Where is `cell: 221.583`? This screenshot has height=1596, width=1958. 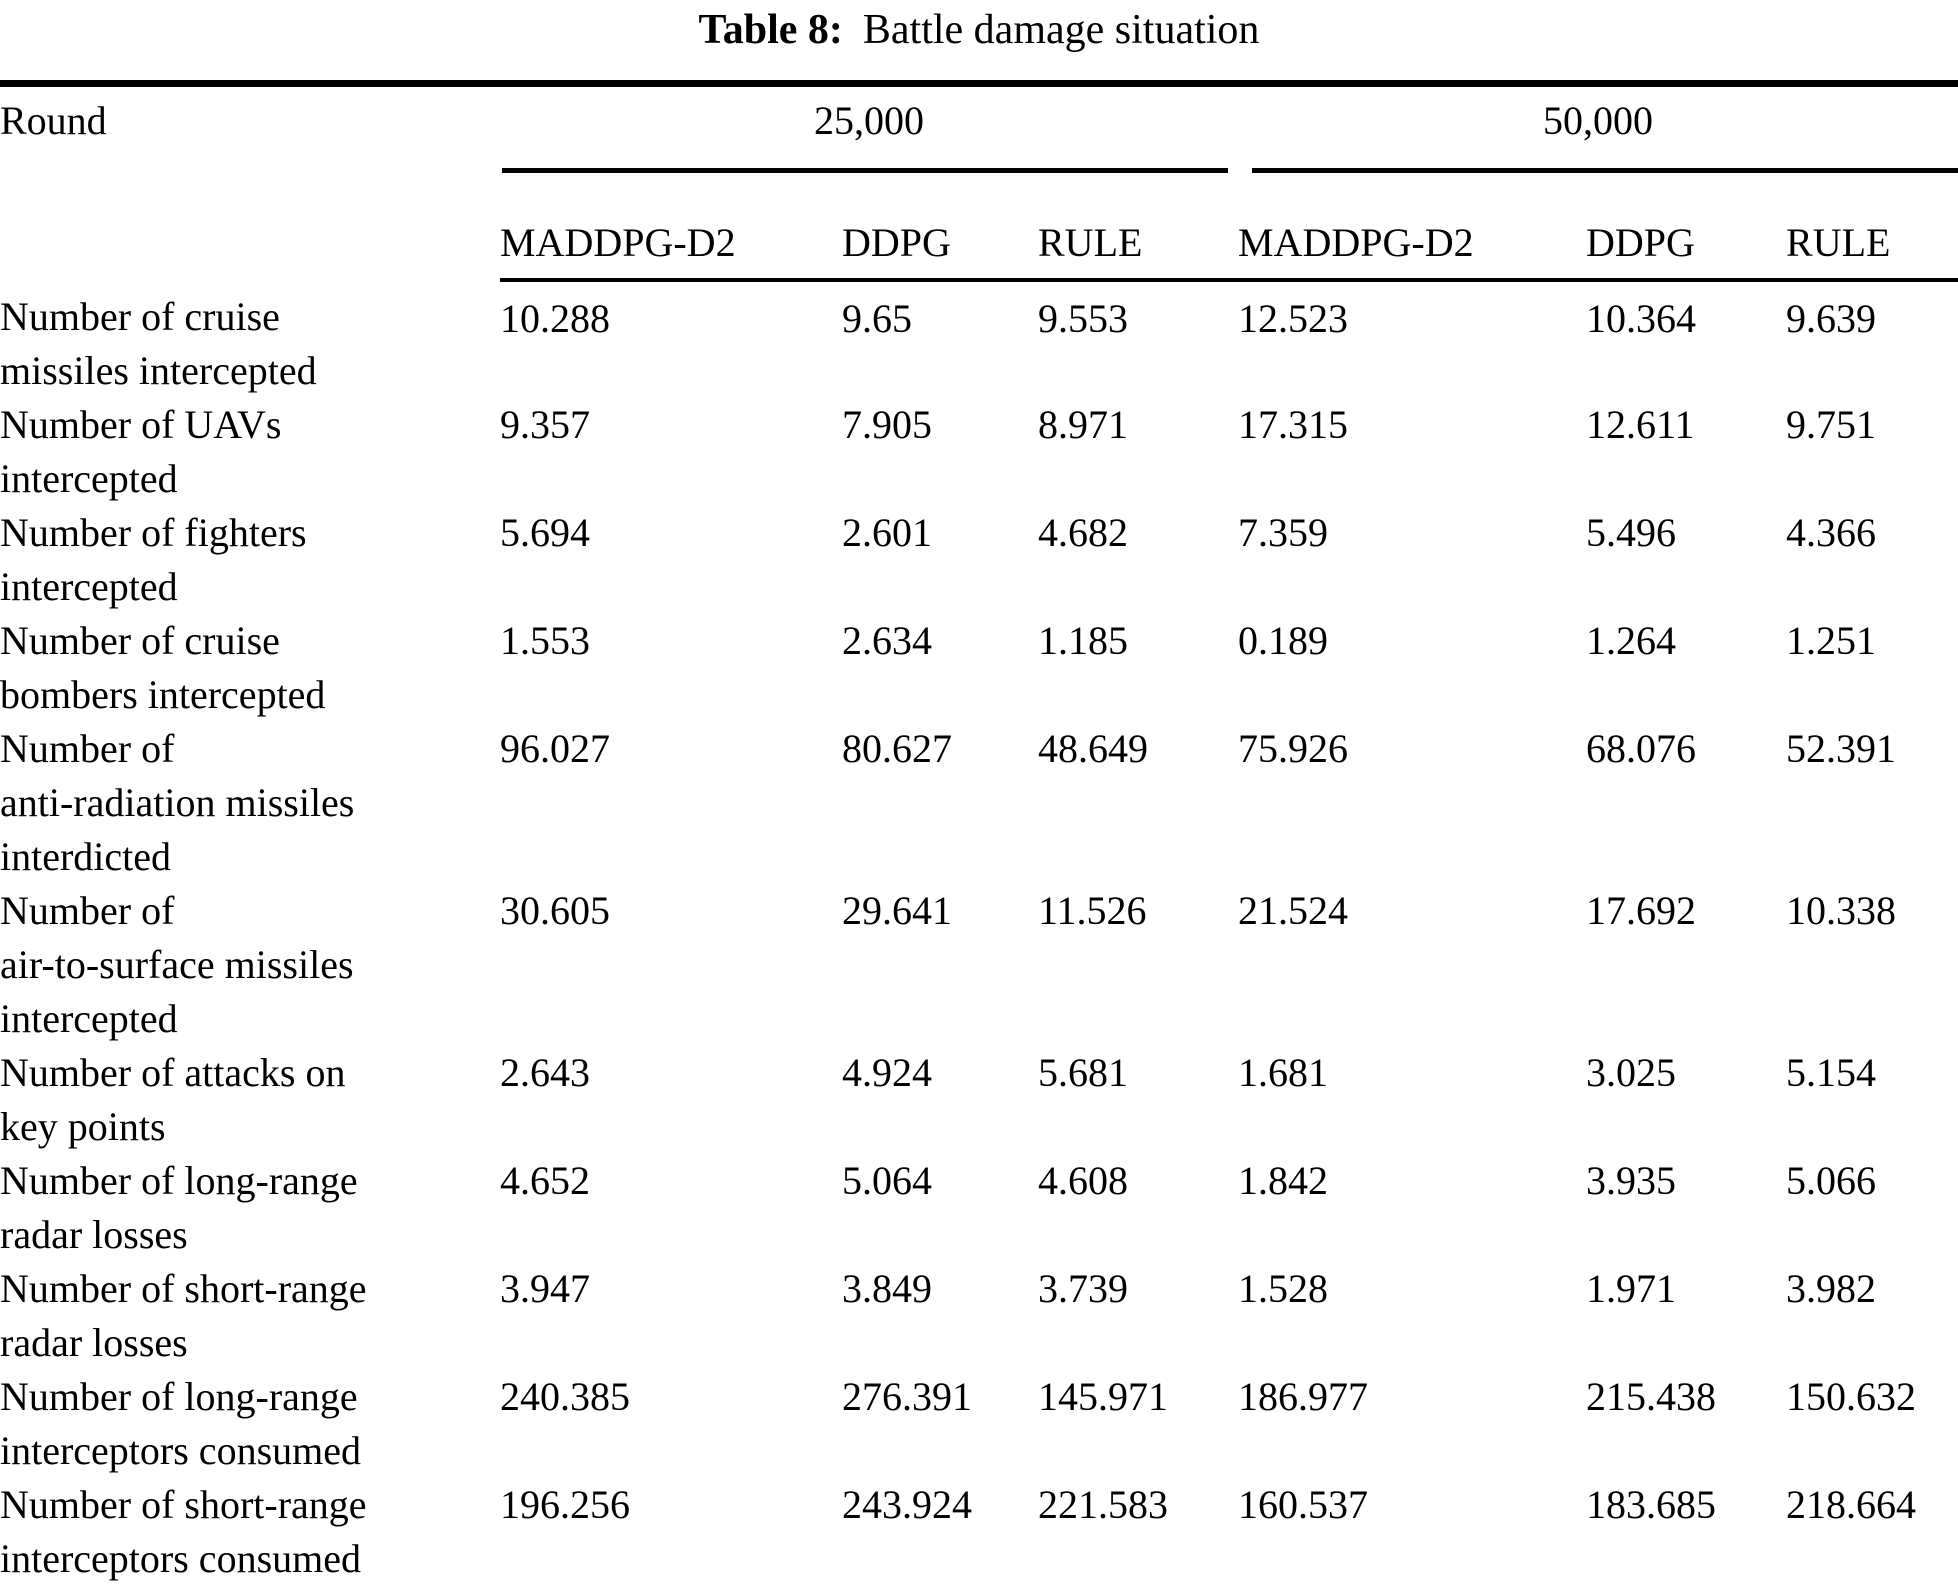 cell: 221.583 is located at coordinates (1103, 1504).